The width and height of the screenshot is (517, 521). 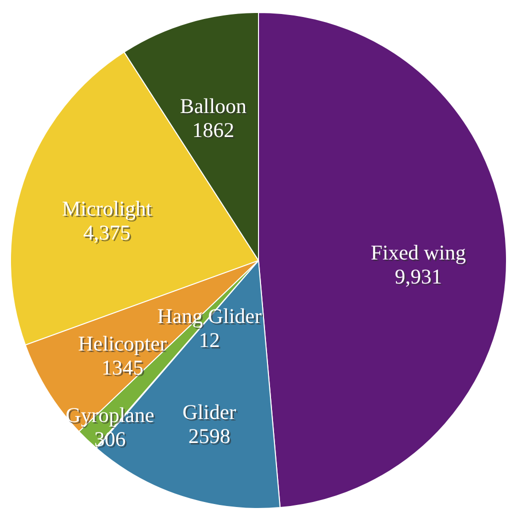 What do you see at coordinates (108, 234) in the screenshot?
I see `data-label: 4,375` at bounding box center [108, 234].